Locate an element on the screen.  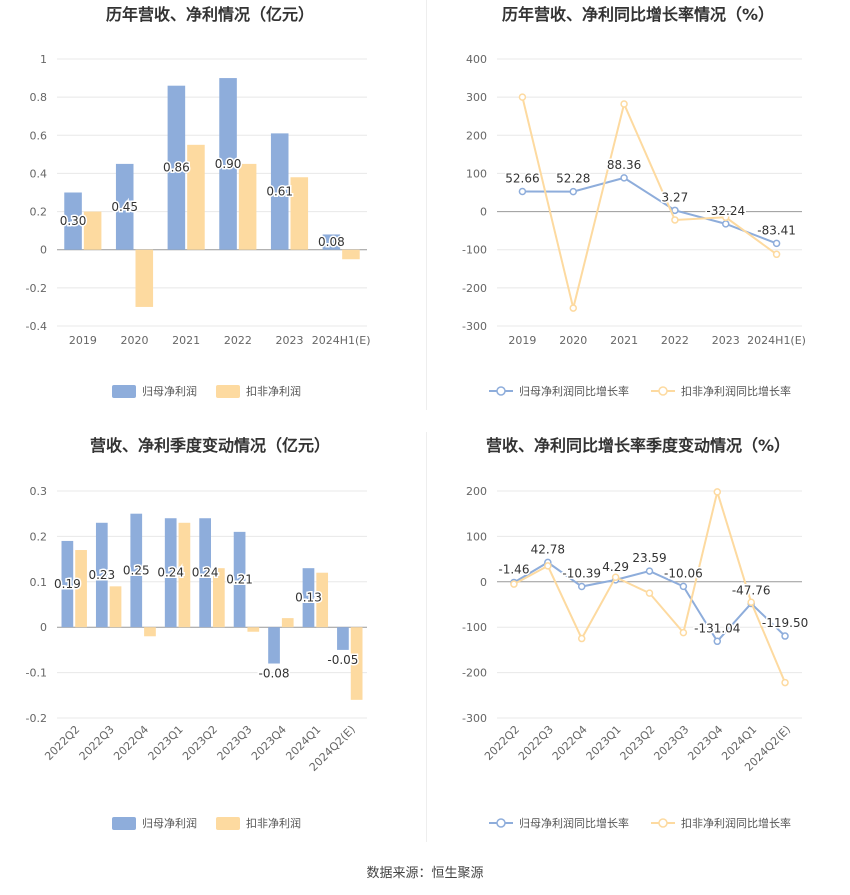
data-label: -83.41 is located at coordinates (776, 230).